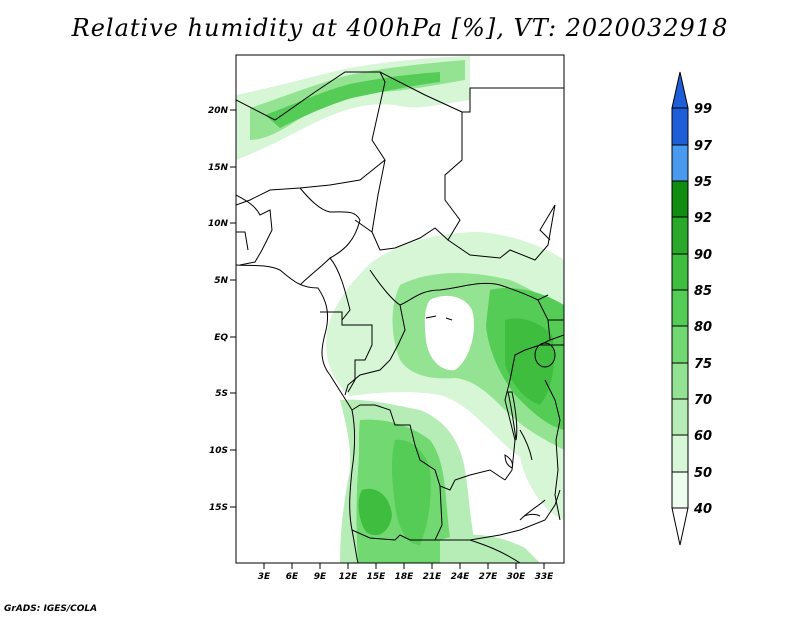 This screenshot has height=622, width=800. I want to click on colorbar-bottom-arrow, so click(680, 526).